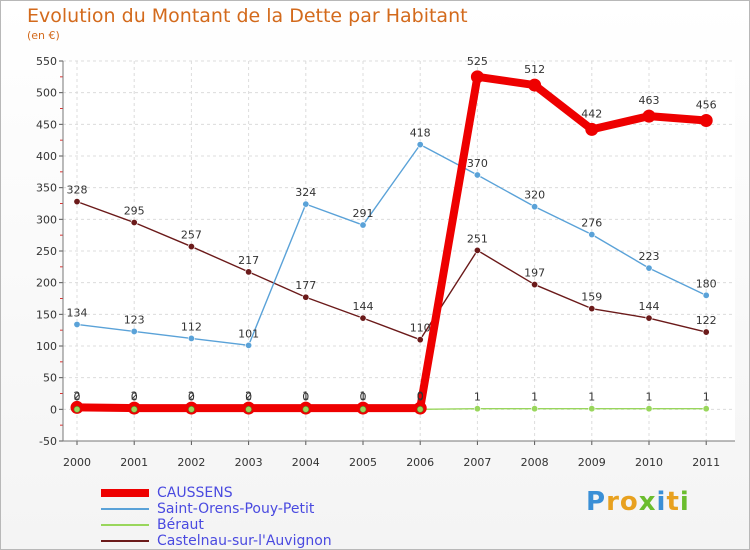 Image resolution: width=750 pixels, height=550 pixels. I want to click on logo-letter: i, so click(684, 502).